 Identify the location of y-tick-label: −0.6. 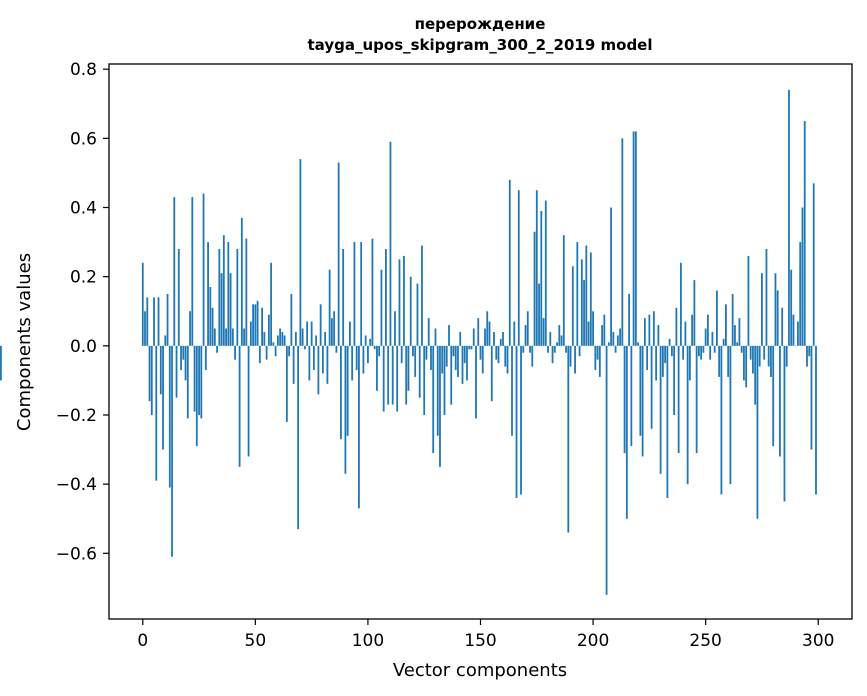
(76, 554).